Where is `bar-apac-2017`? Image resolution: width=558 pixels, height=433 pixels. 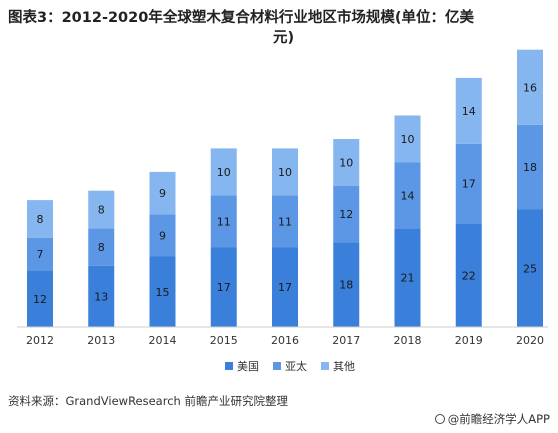
bar-apac-2017 is located at coordinates (346, 214).